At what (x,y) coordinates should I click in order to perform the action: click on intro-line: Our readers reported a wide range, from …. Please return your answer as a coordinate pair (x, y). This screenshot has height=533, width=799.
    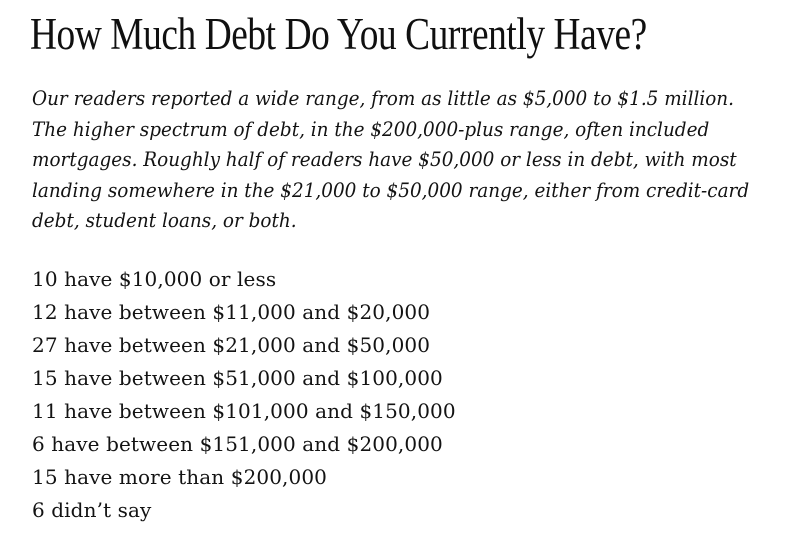
    Looking at the image, I should click on (383, 98).